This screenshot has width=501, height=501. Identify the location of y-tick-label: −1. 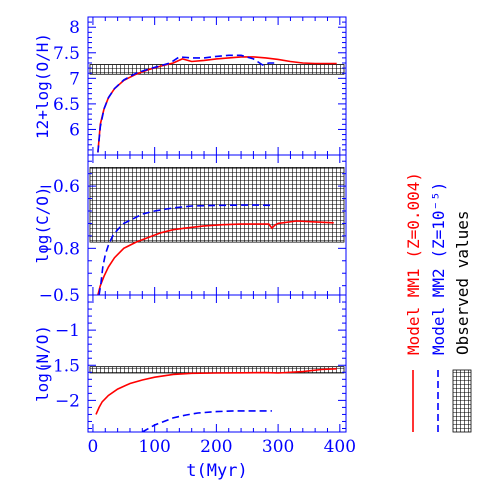
(67, 331).